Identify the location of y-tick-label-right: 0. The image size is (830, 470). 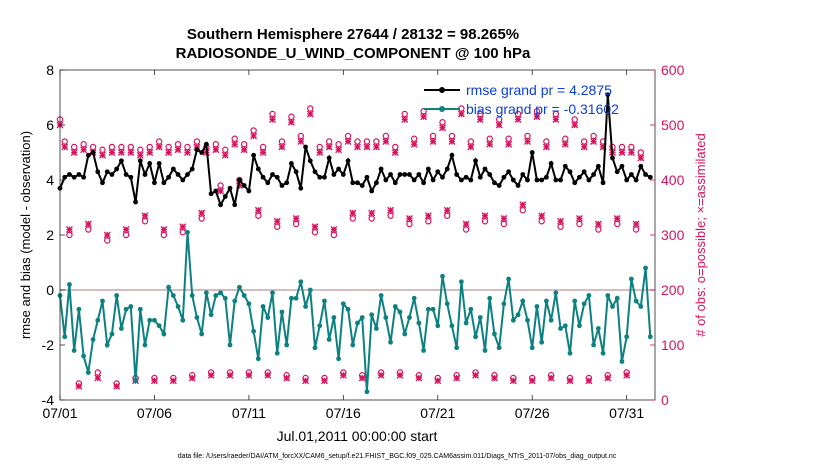
(665, 400).